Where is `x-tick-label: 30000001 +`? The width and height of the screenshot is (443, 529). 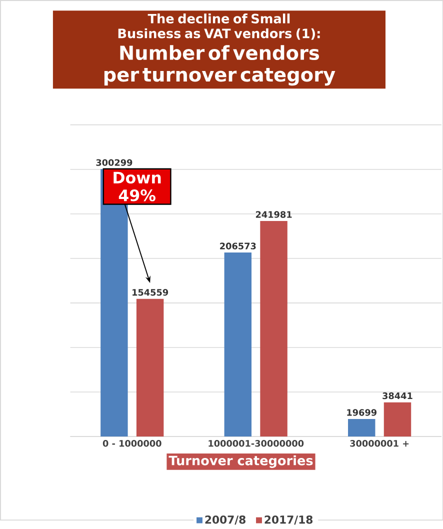
x-tick-label: 30000001 + is located at coordinates (379, 443).